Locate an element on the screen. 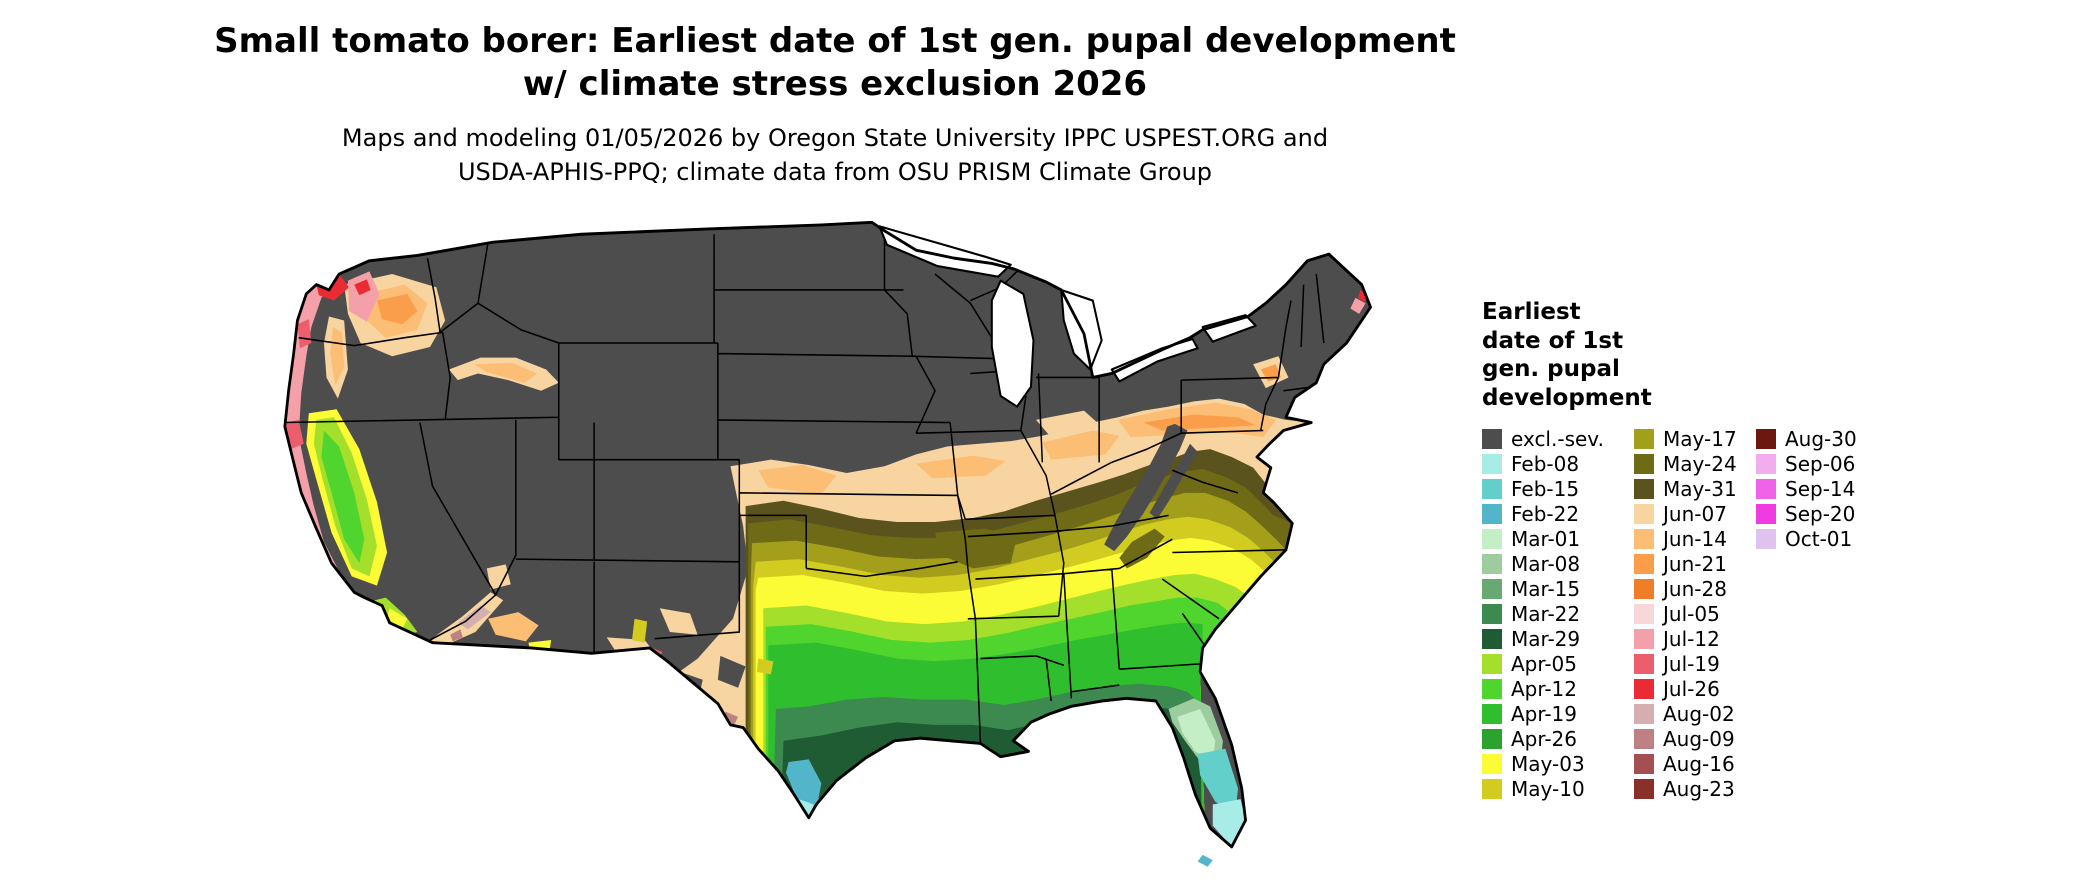 Image resolution: width=2100 pixels, height=892 pixels. region-apr12-cavalley is located at coordinates (343, 497).